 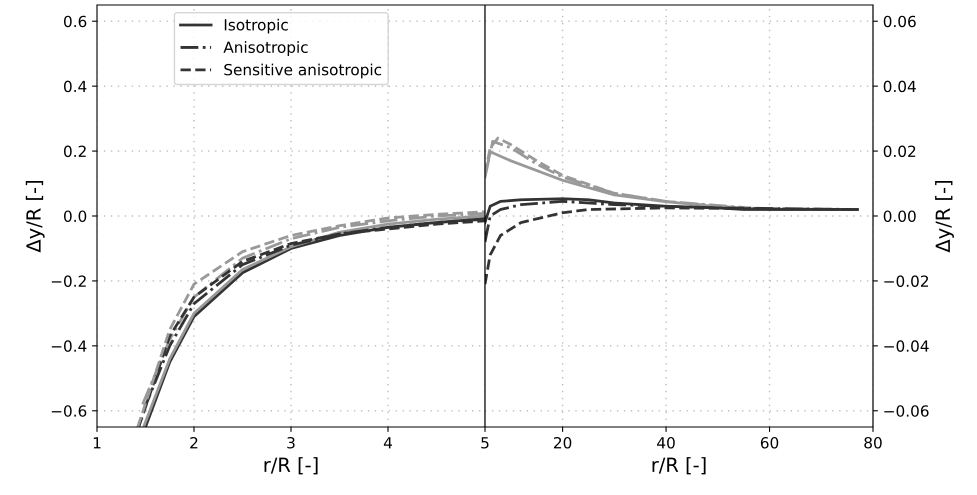 What do you see at coordinates (75, 152) in the screenshot?
I see `y-tick-label: 0.2` at bounding box center [75, 152].